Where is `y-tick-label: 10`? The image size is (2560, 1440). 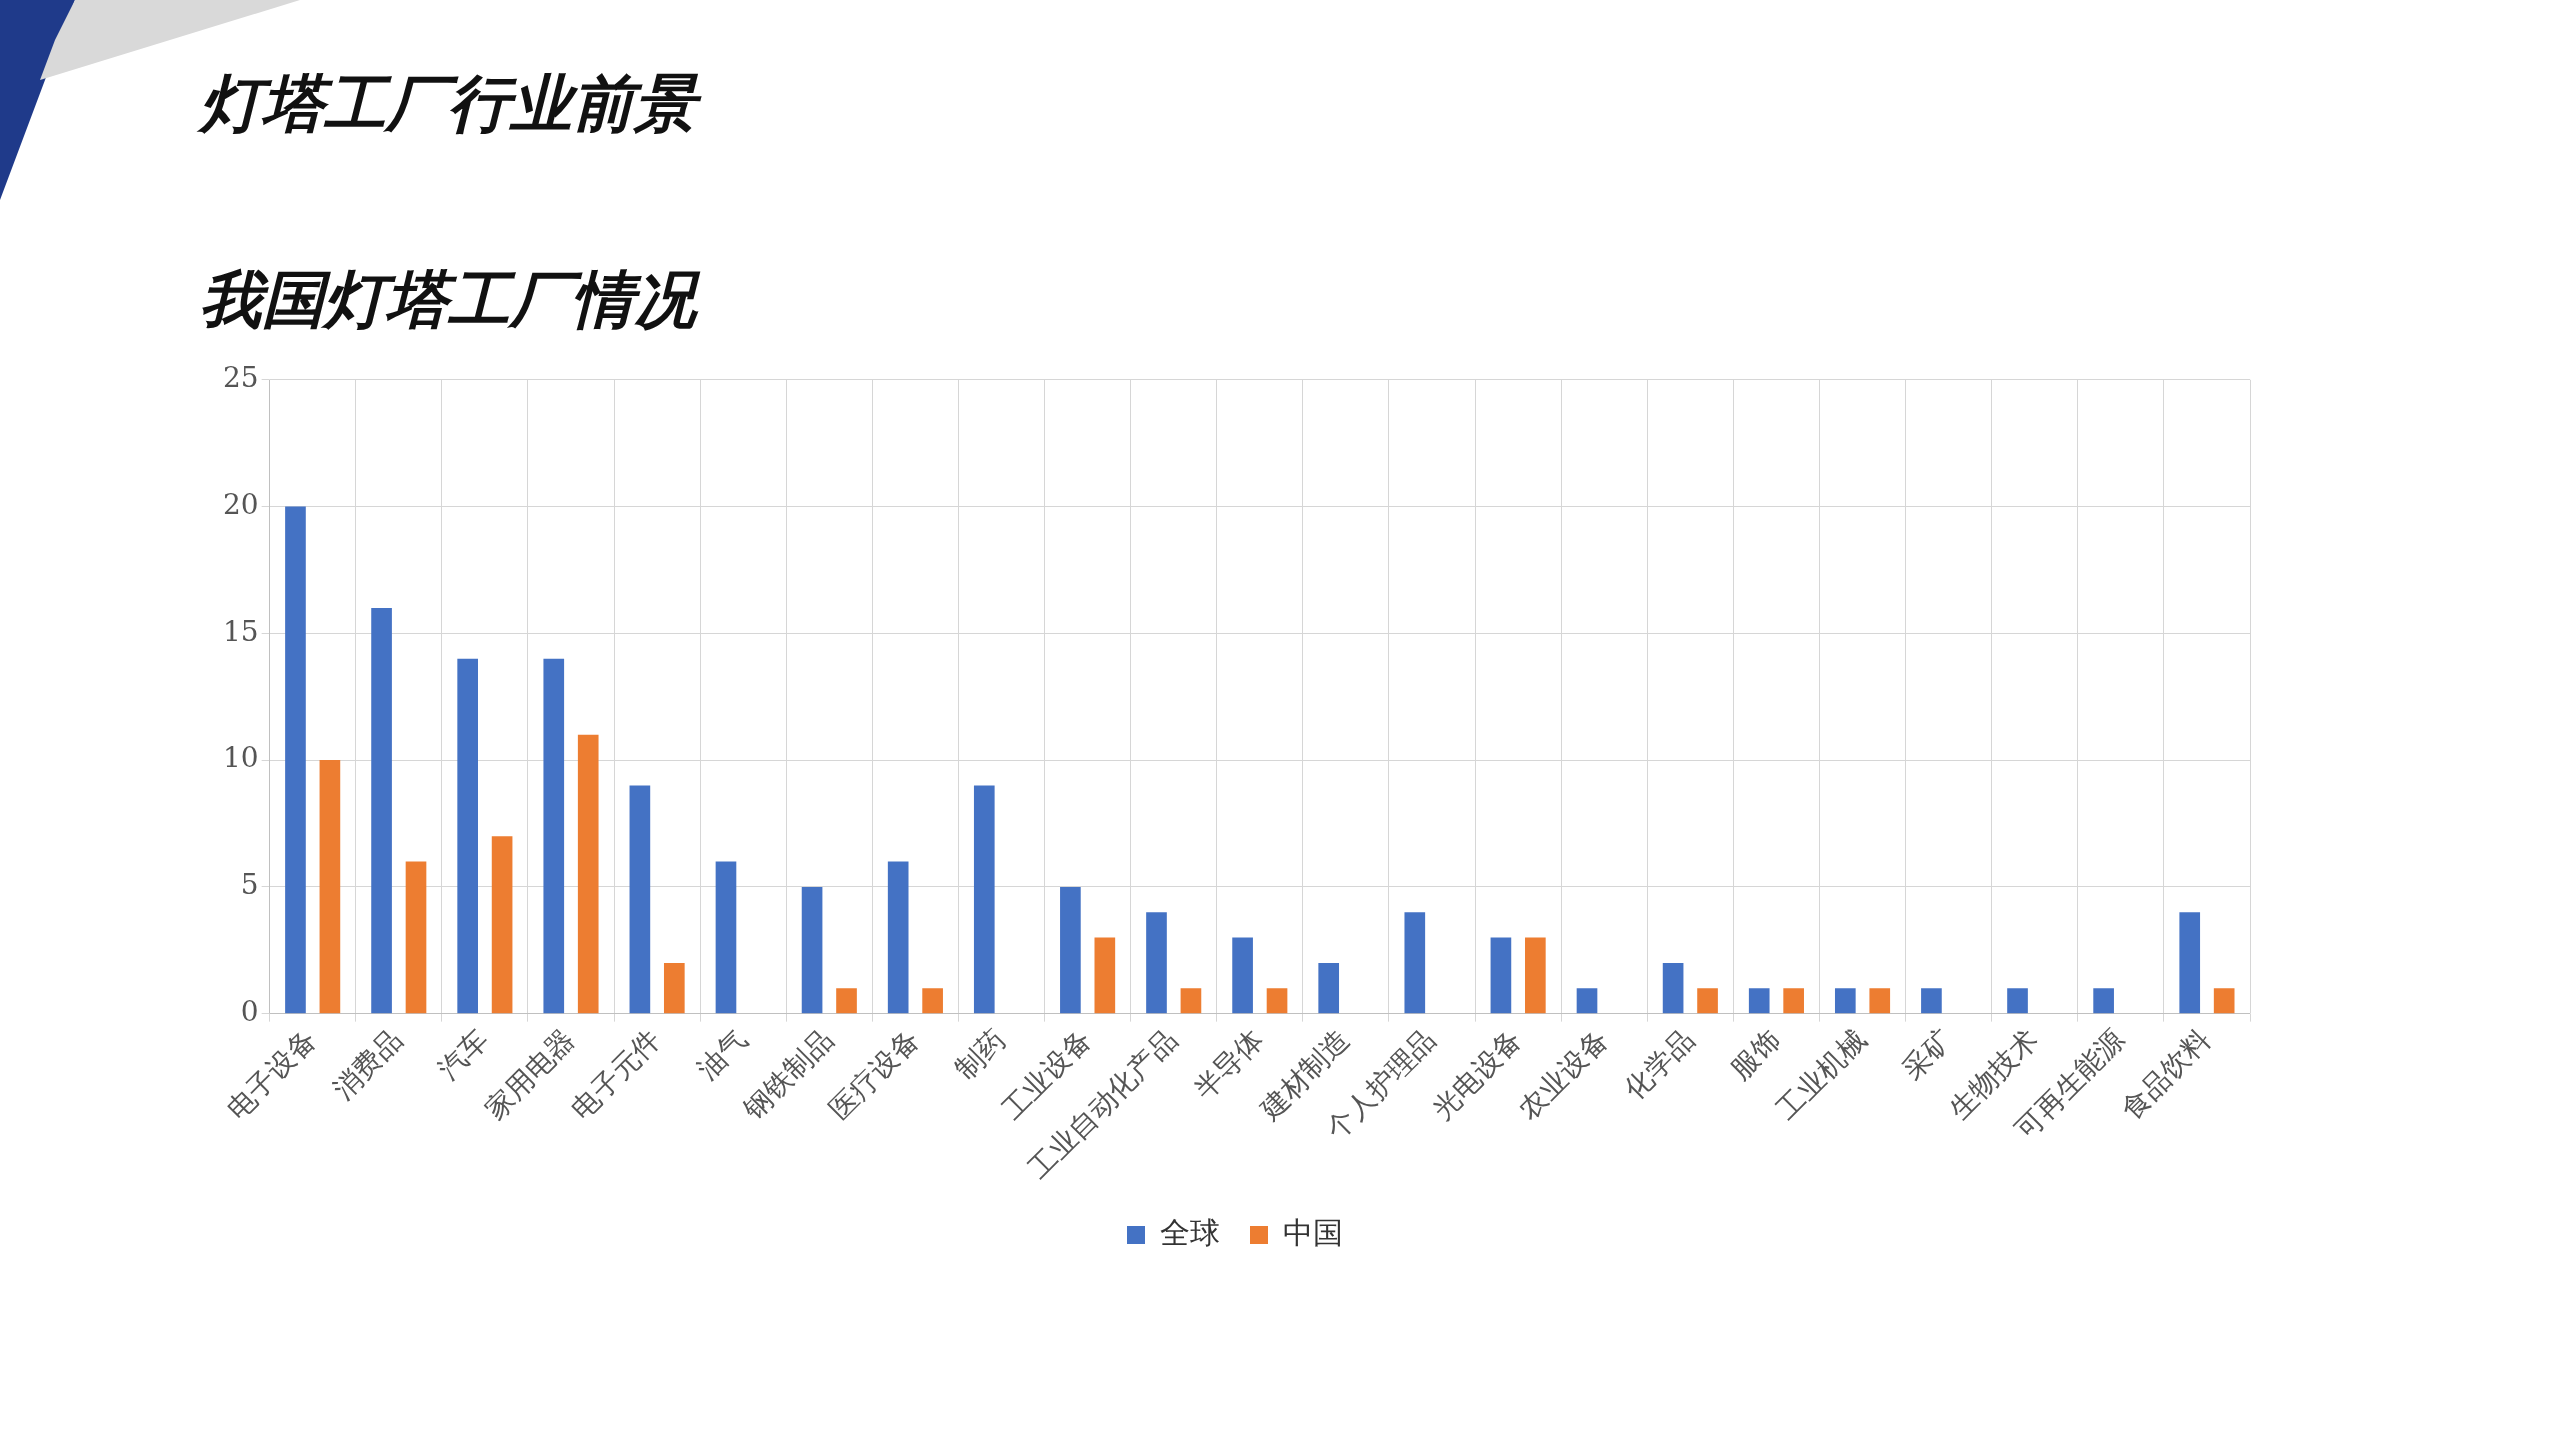
y-tick-label: 10 is located at coordinates (240, 758).